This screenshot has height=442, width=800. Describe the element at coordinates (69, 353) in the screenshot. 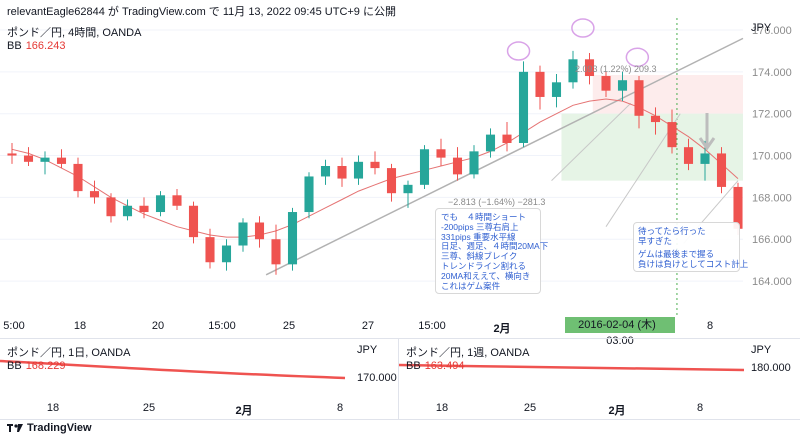

I see `daily-chart-title: ポンド／円, 1日, OANDA` at that location.